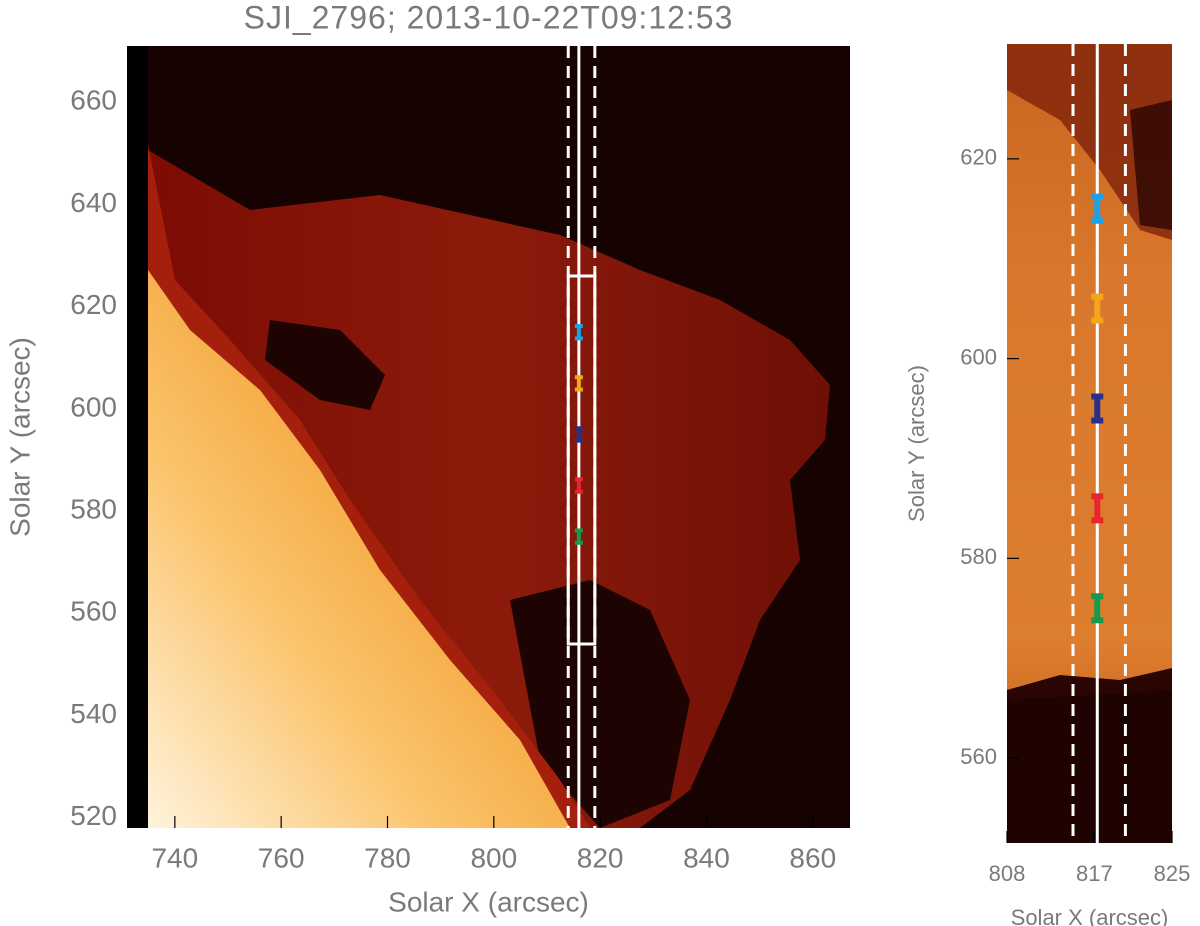 This screenshot has width=1200, height=926. What do you see at coordinates (1094, 873) in the screenshot?
I see `x-tick-label: 817` at bounding box center [1094, 873].